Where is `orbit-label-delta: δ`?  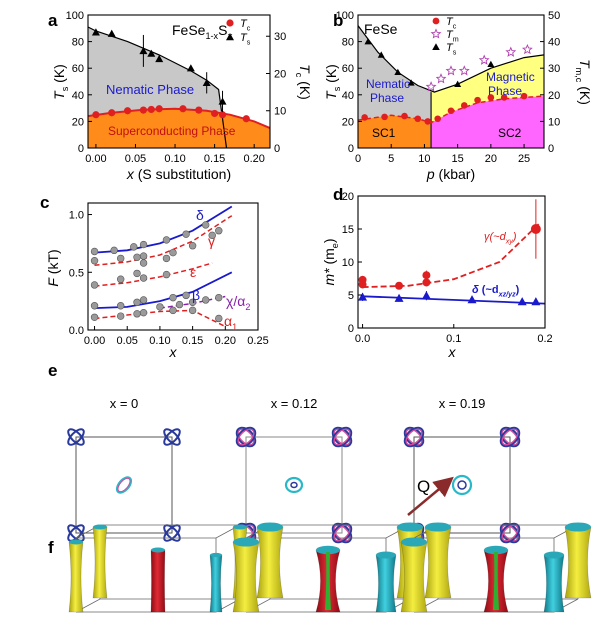 orbit-label-delta: δ is located at coordinates (200, 215).